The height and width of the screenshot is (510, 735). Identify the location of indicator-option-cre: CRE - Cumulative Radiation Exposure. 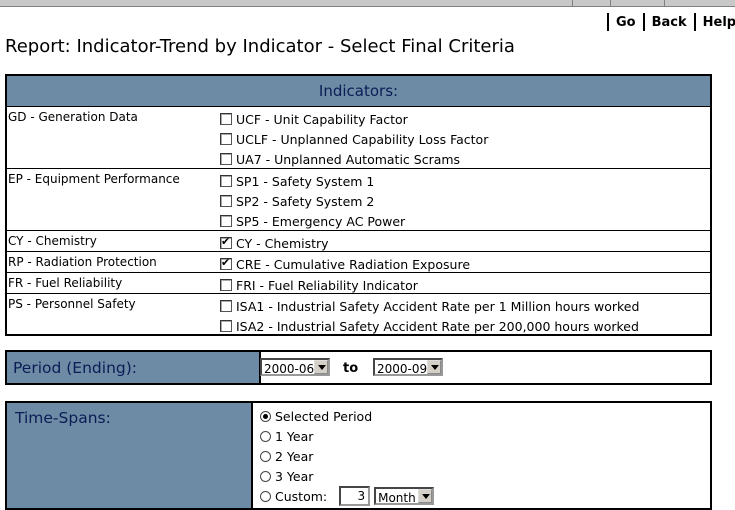
(345, 264).